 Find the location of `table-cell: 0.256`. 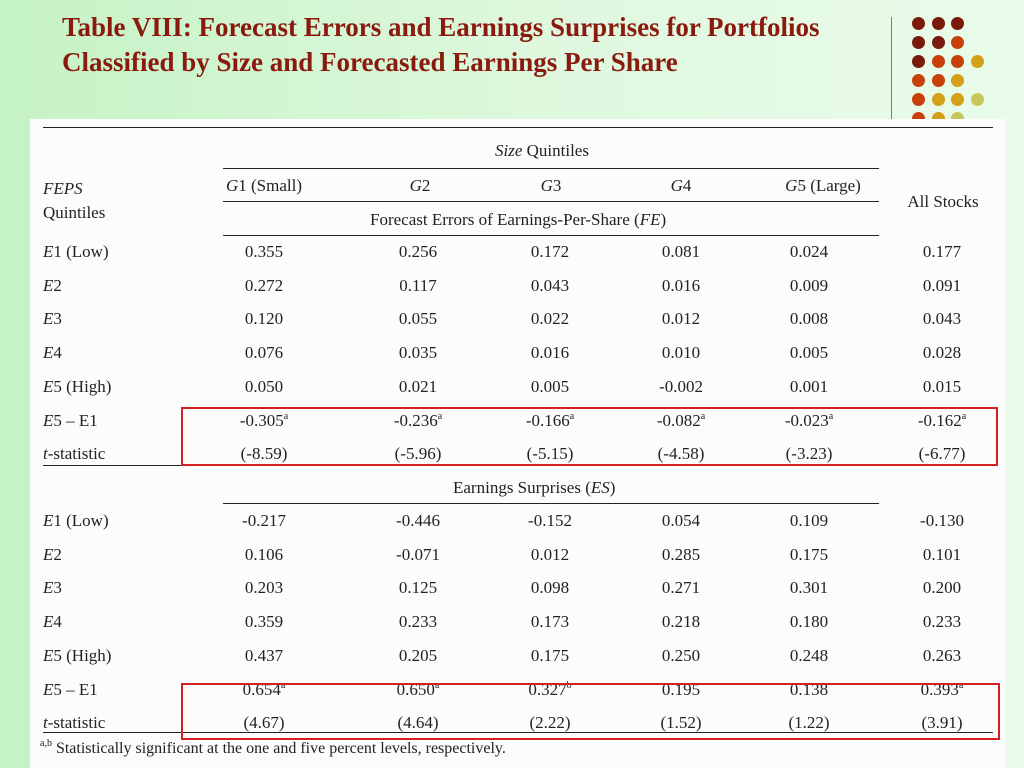

table-cell: 0.256 is located at coordinates (418, 251).